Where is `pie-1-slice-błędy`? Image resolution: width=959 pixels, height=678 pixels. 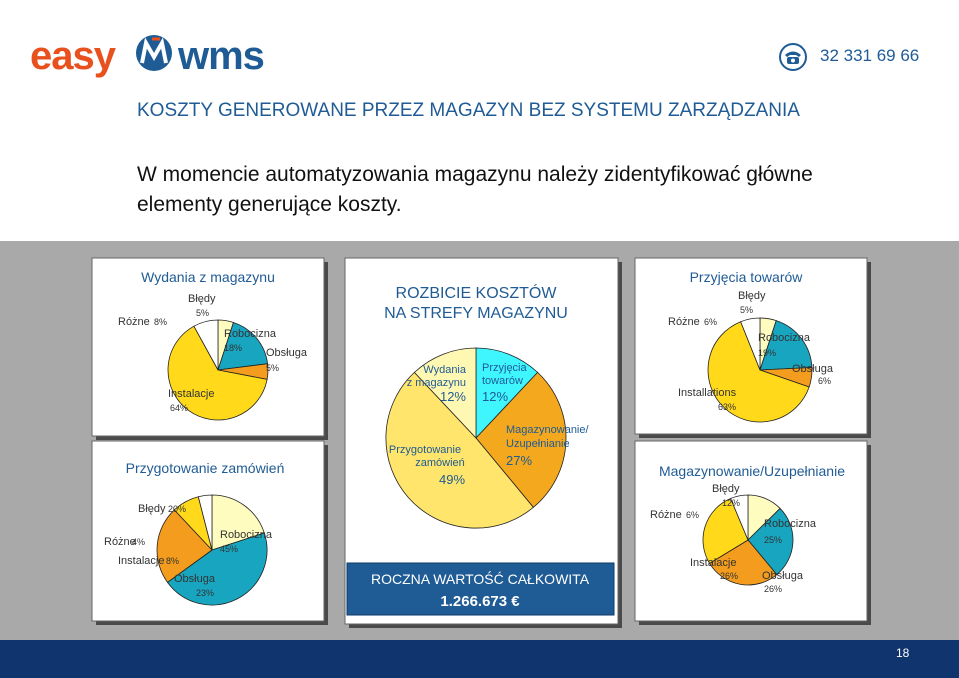 pie-1-slice-błędy is located at coordinates (238, 522).